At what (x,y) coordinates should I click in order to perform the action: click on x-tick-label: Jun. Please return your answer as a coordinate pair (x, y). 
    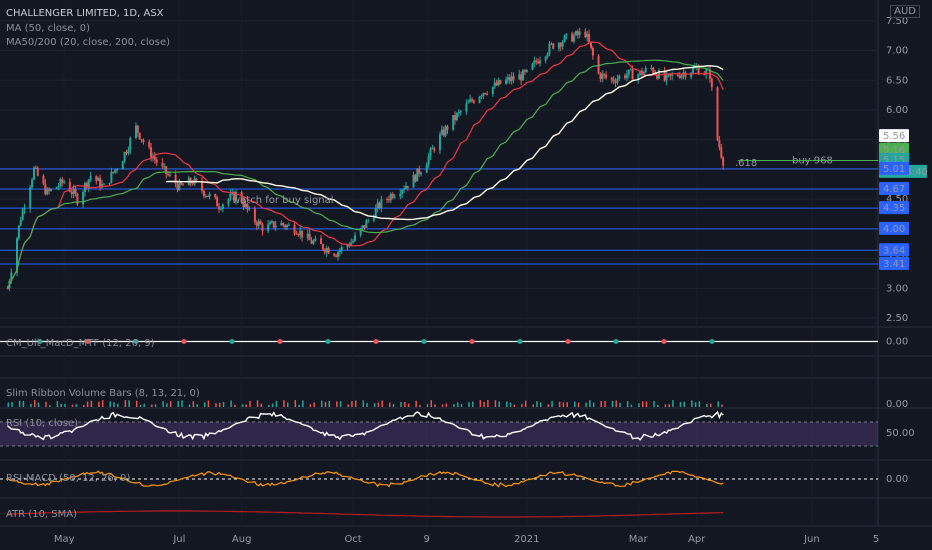
    Looking at the image, I should click on (811, 539).